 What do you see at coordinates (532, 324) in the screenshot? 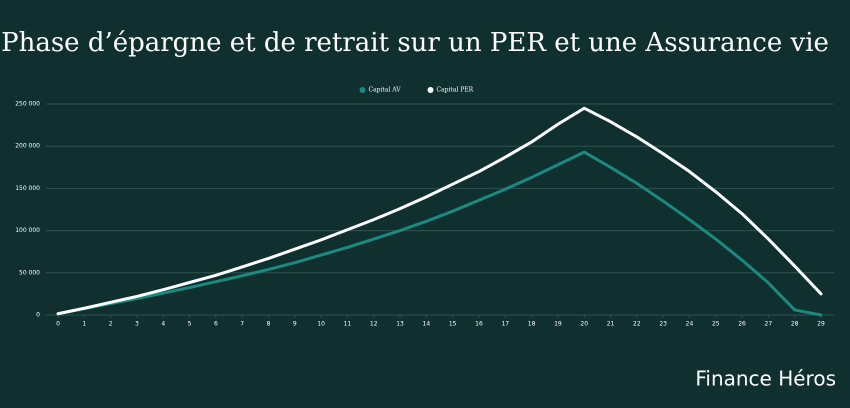
I see `x-tick-label: 18` at bounding box center [532, 324].